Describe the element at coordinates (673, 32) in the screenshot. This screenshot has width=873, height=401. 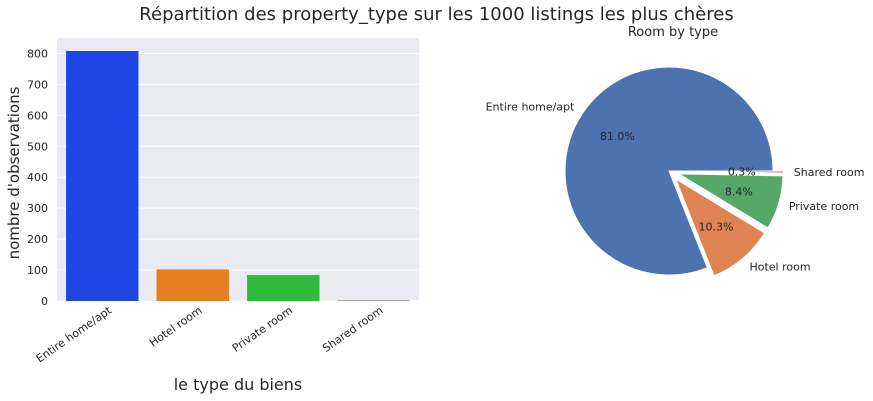
I see `pie-title: Room by type` at that location.